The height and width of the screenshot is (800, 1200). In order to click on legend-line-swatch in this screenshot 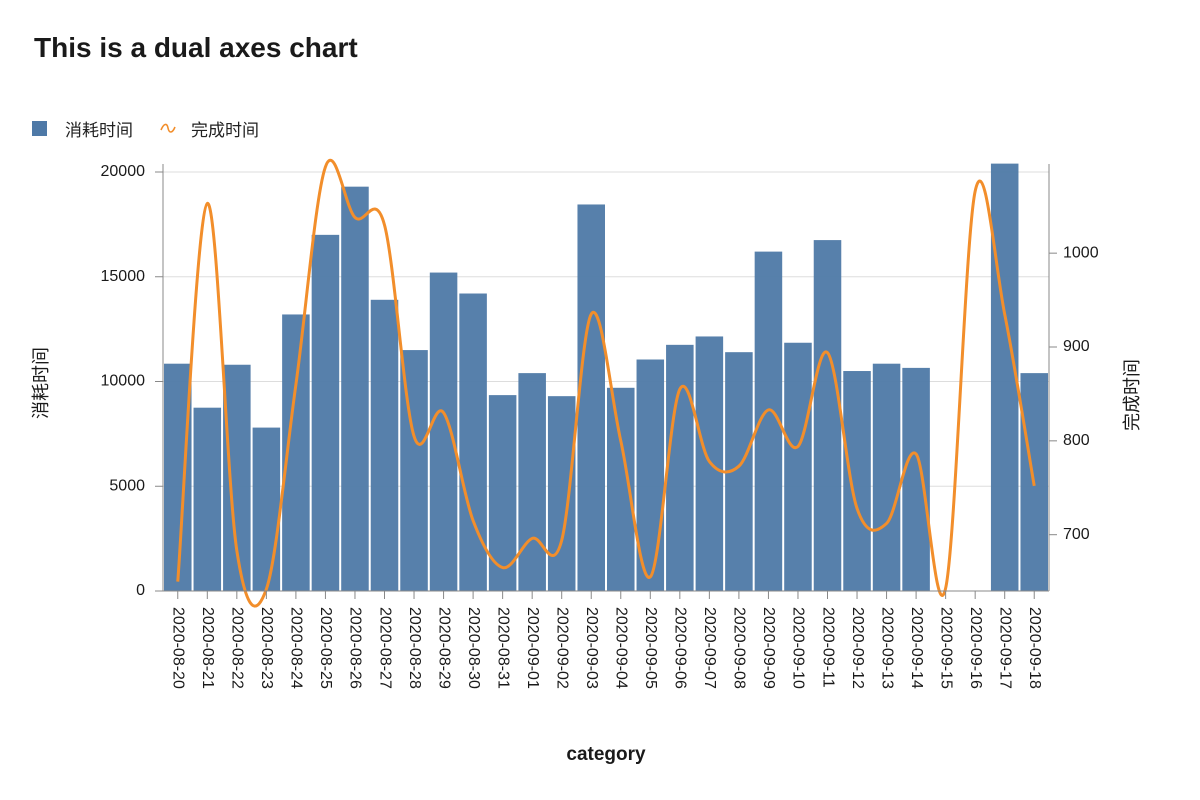, I will do `click(168, 128)`.